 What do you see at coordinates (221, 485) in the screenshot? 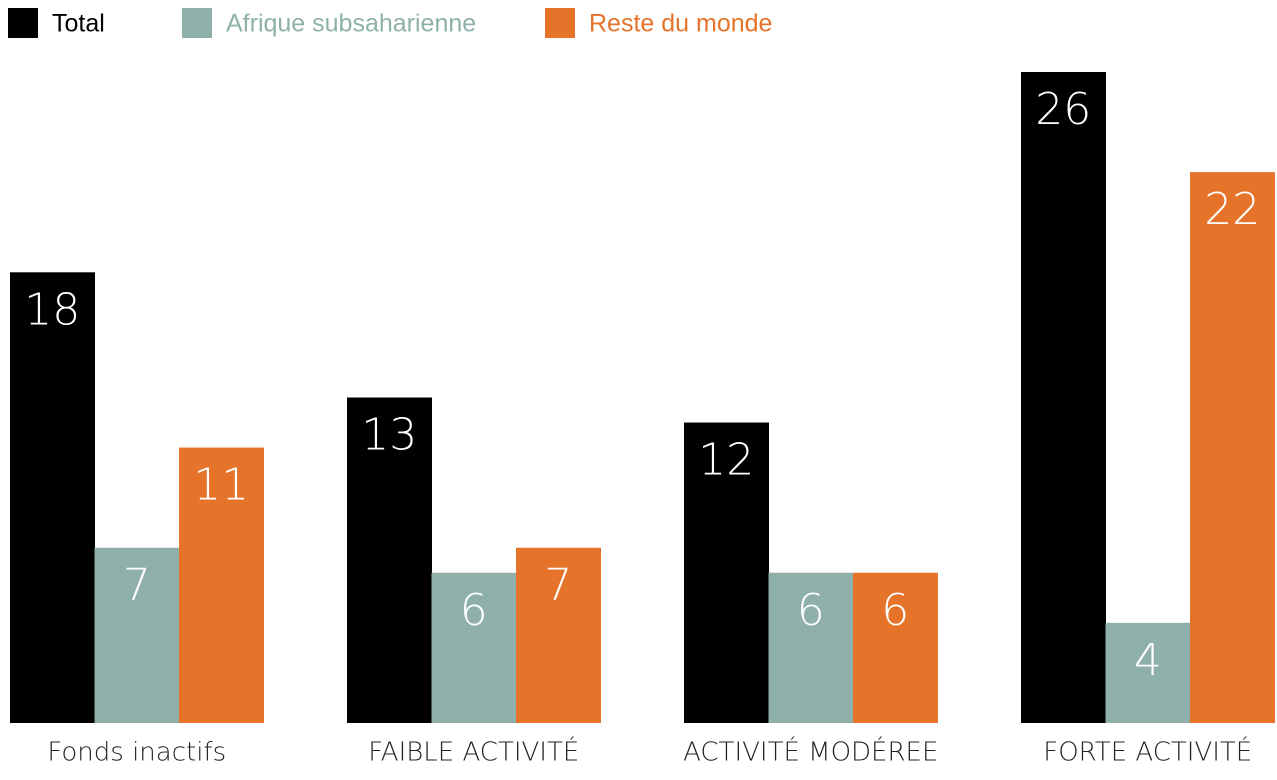
I see `value-label: 11` at bounding box center [221, 485].